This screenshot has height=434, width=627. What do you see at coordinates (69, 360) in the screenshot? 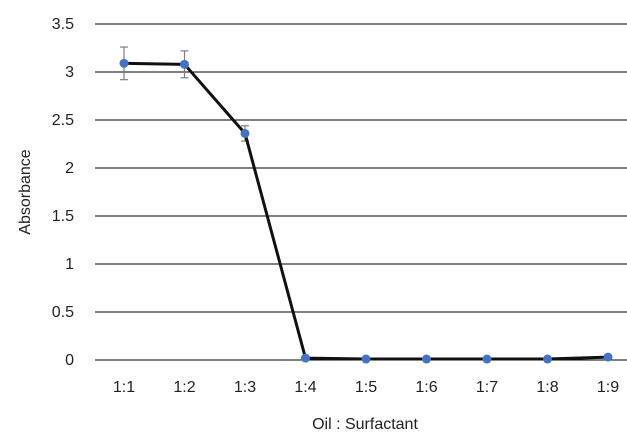
I see `y-tick-label: 0` at bounding box center [69, 360].